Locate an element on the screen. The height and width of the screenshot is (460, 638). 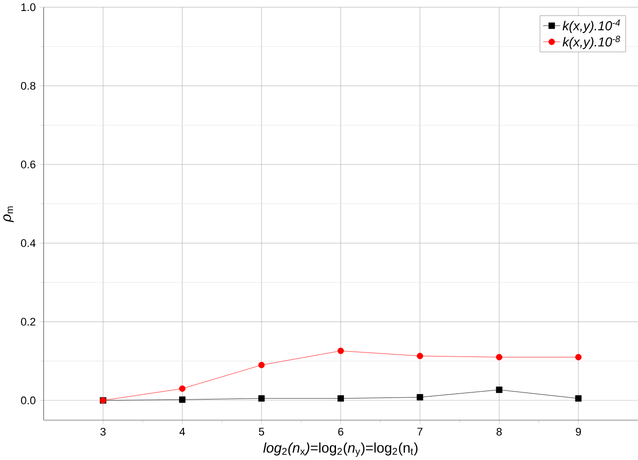
x-tick-label: 3 is located at coordinates (103, 432).